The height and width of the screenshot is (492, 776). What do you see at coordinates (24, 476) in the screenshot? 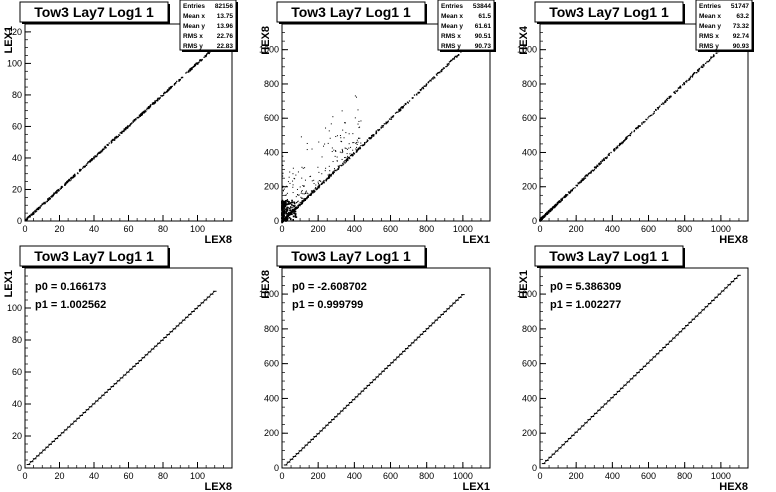
I see `x-tick-label: 0` at bounding box center [24, 476].